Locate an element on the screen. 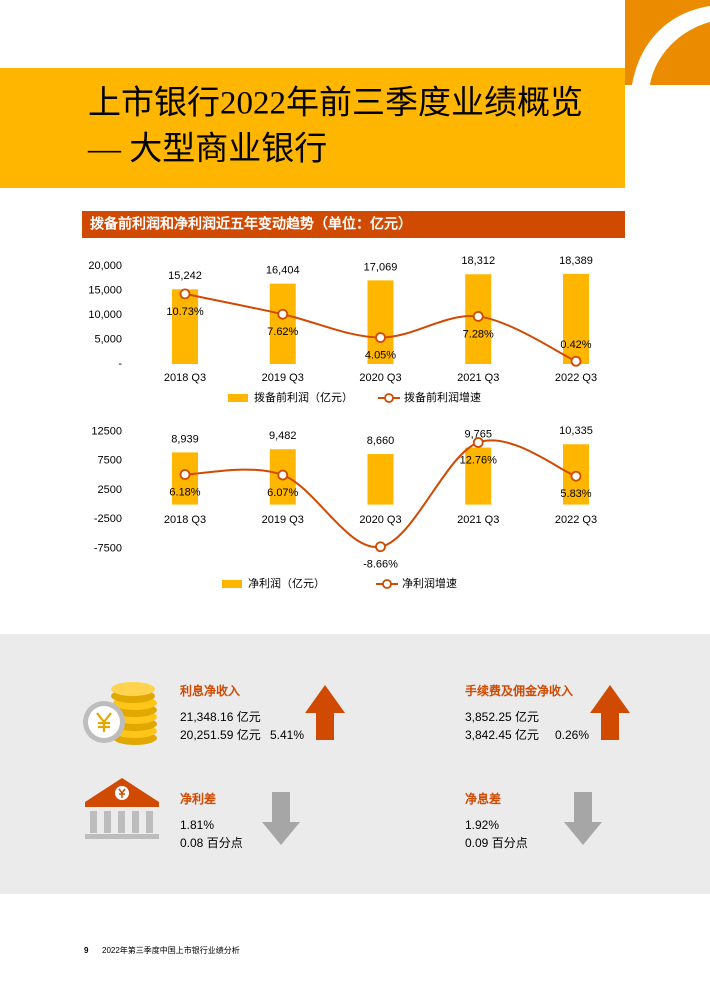 This screenshot has height=1004, width=710. corner-leaf is located at coordinates (671, 45).